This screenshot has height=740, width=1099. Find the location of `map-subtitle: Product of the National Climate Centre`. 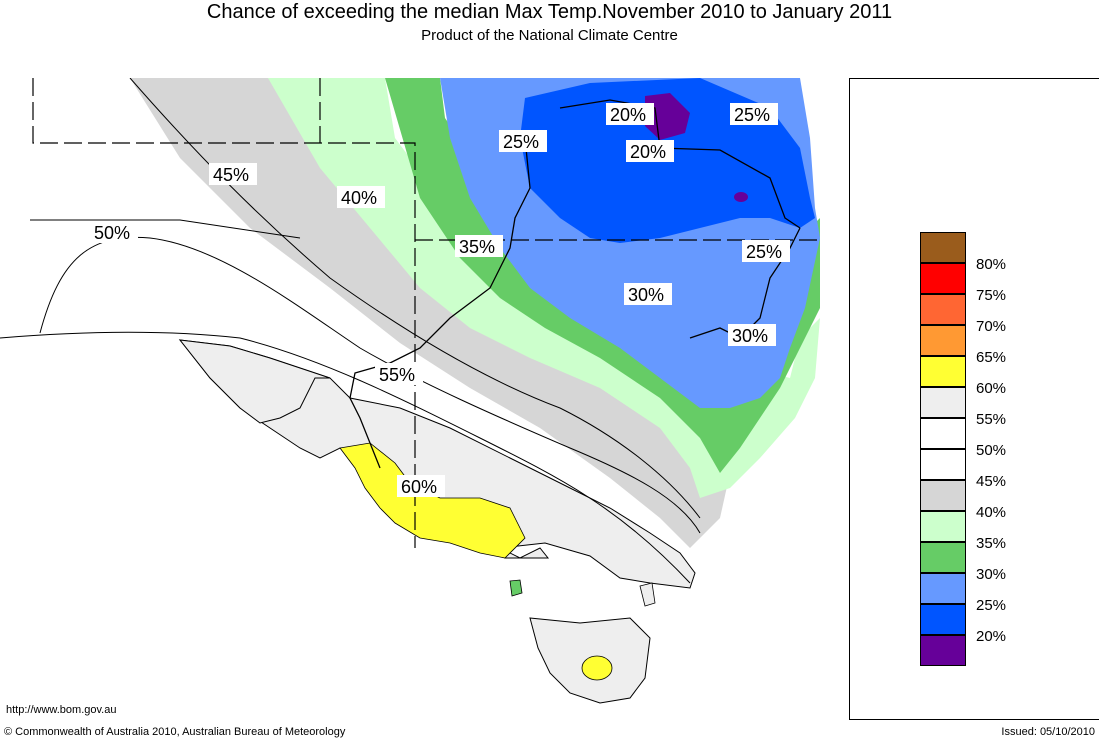

map-subtitle: Product of the National Climate Centre is located at coordinates (549, 35).